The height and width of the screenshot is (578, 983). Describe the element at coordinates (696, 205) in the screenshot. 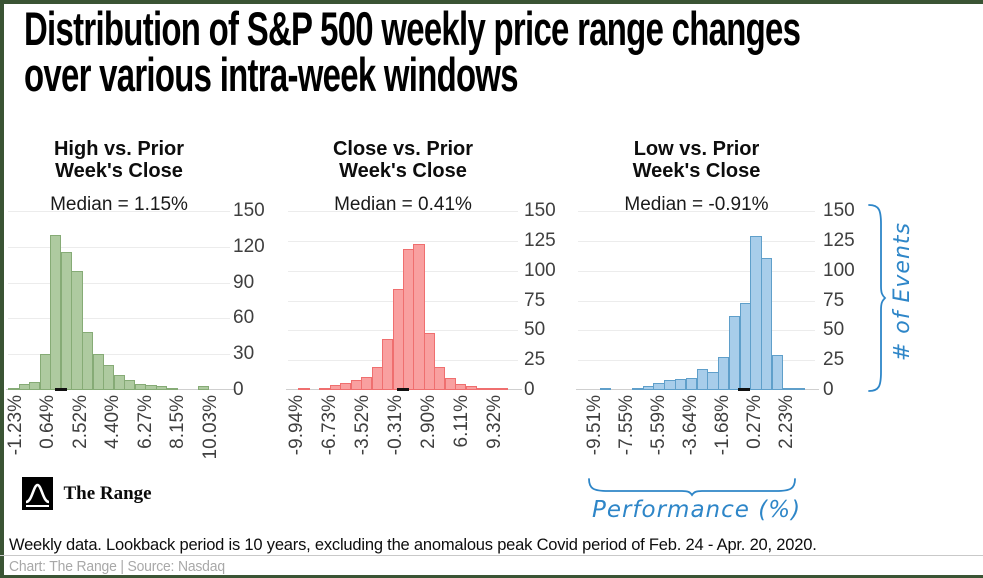

I see `median-label-3: Median = -0.91%` at that location.